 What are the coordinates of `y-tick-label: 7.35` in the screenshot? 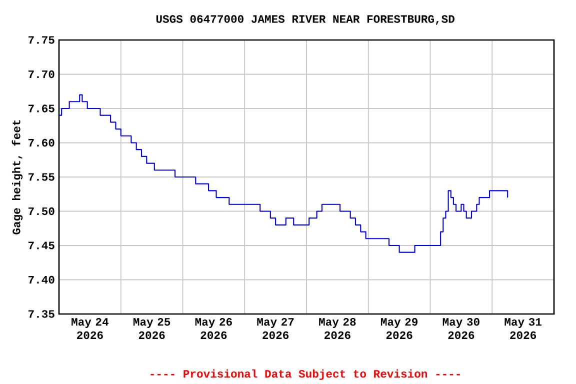 It's located at (41, 314).